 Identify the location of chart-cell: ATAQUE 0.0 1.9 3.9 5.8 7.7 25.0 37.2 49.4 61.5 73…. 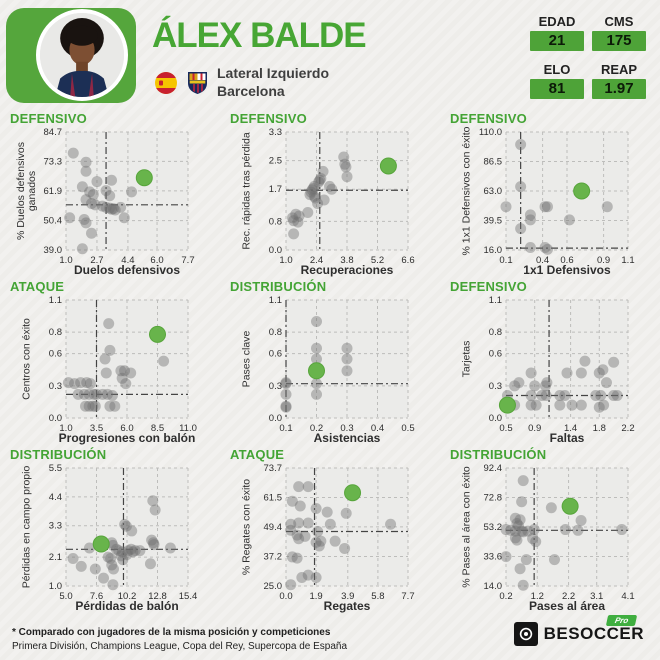
(330, 530).